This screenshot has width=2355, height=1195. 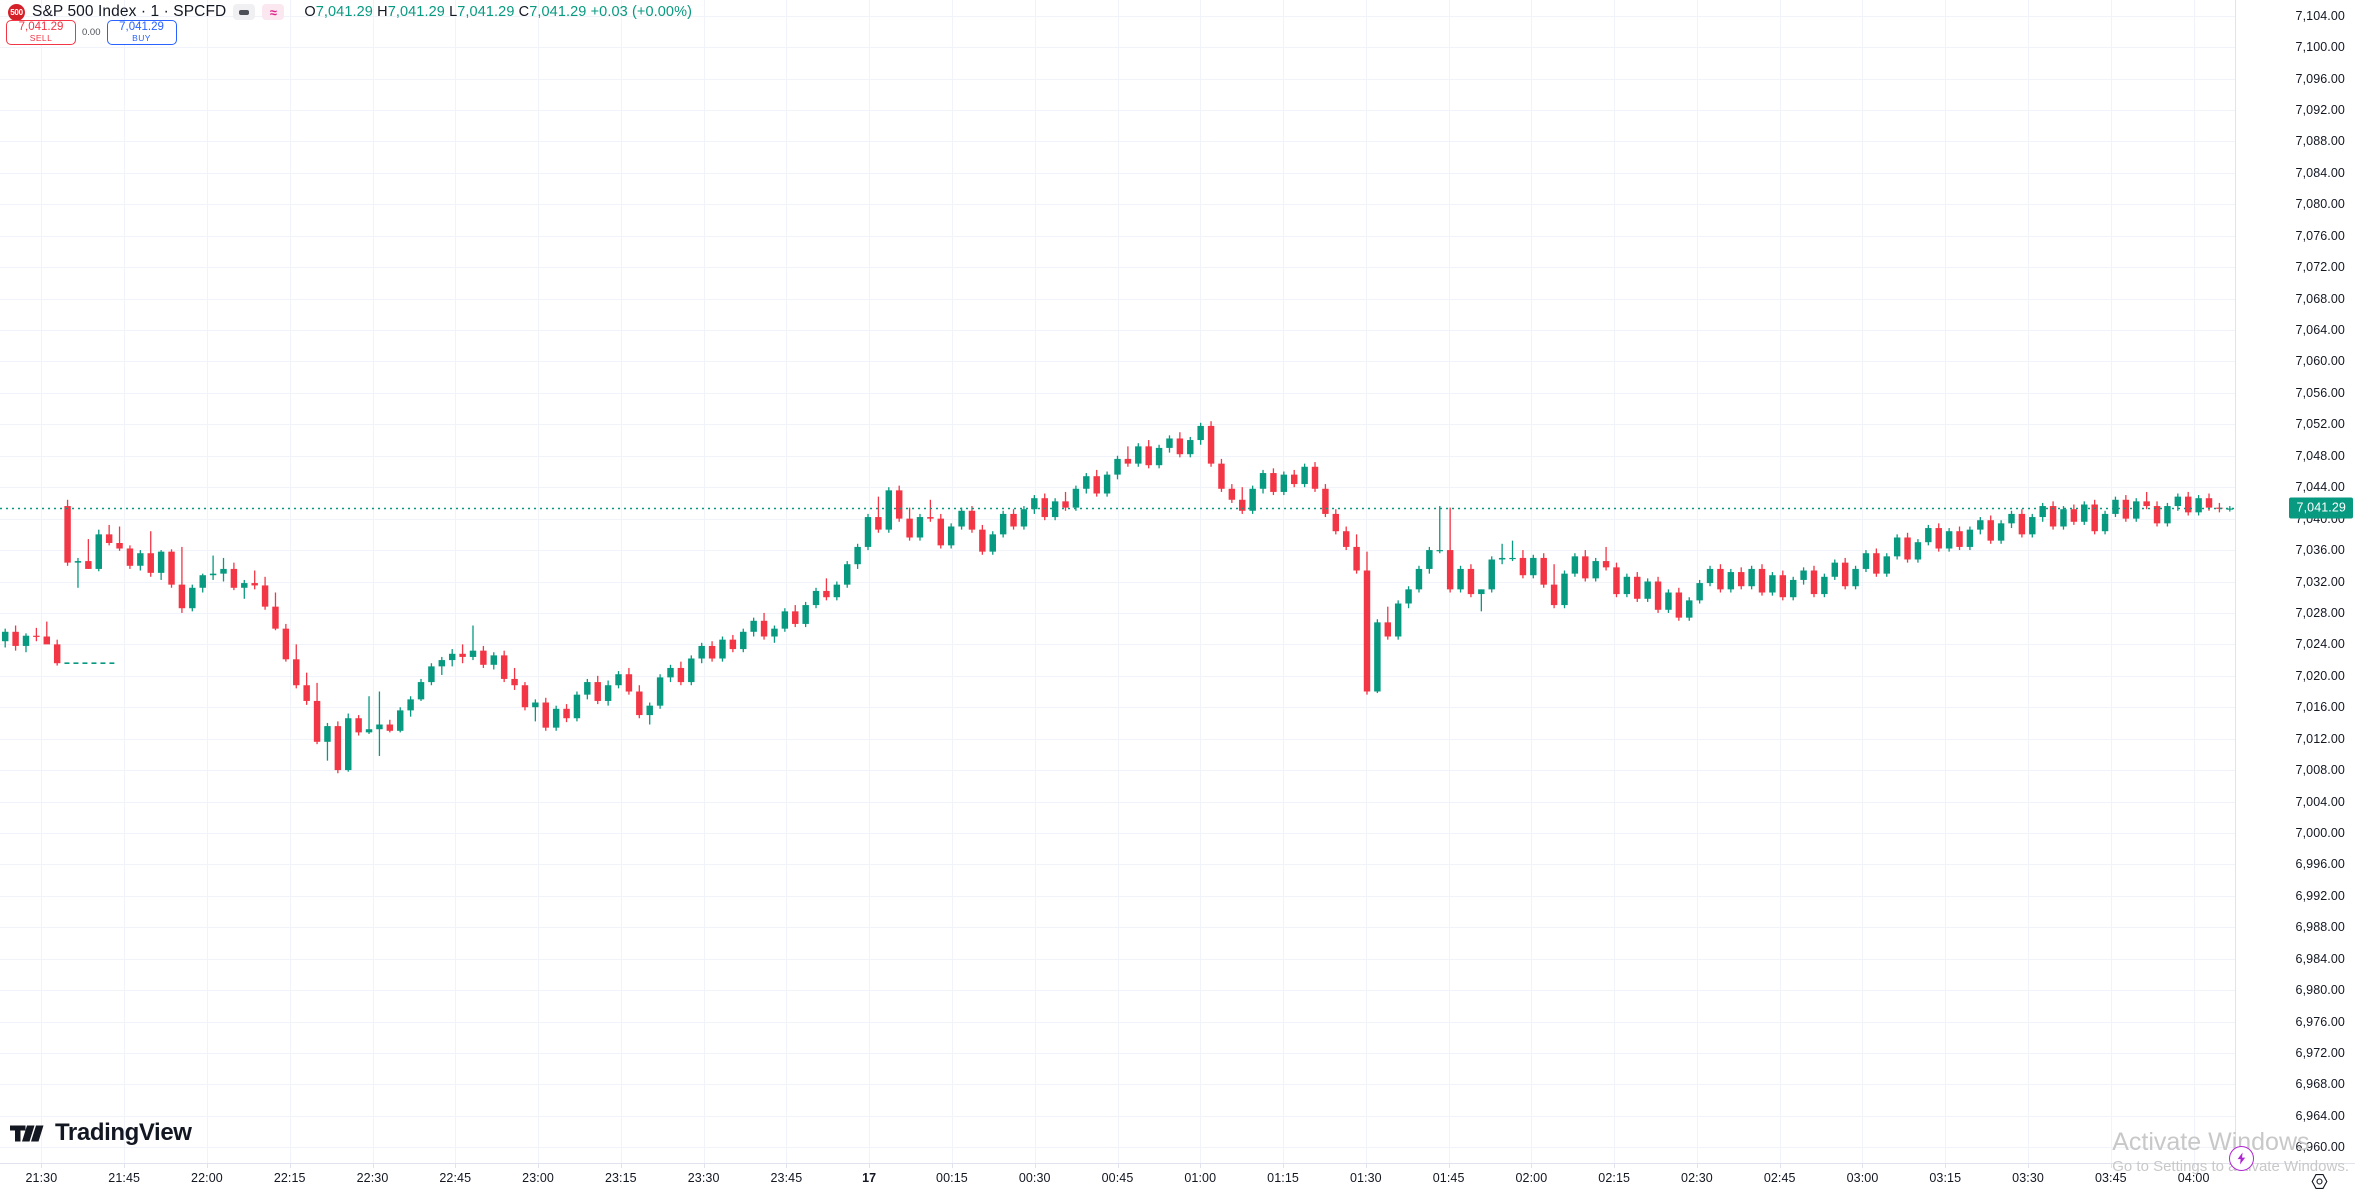 What do you see at coordinates (2320, 392) in the screenshot?
I see `price-tick: 7,056.00` at bounding box center [2320, 392].